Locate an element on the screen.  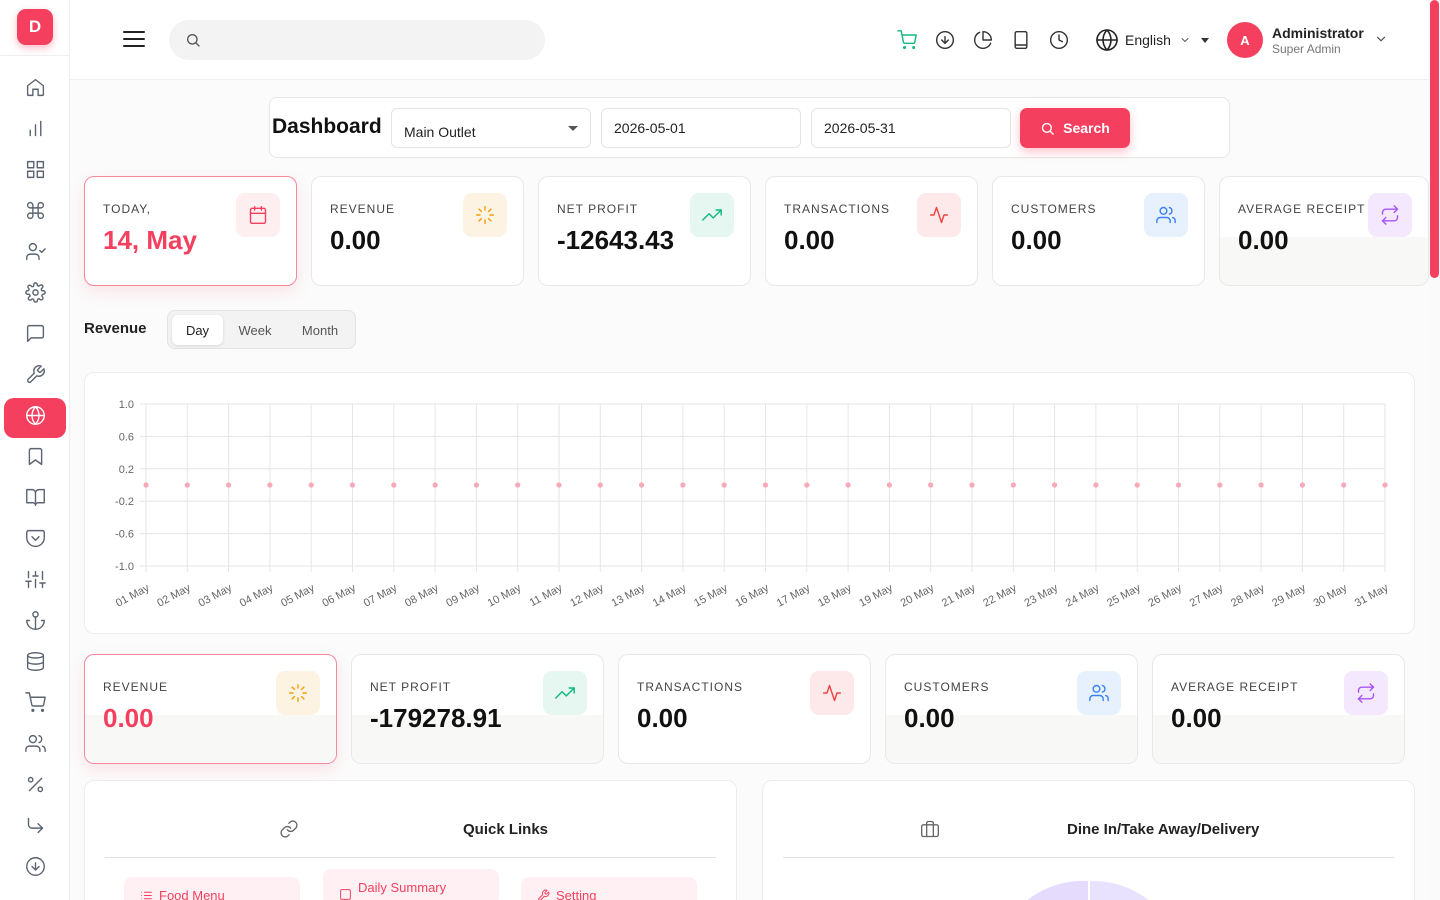
quick-link-daily-summary: Daily Summary is located at coordinates (411, 884).